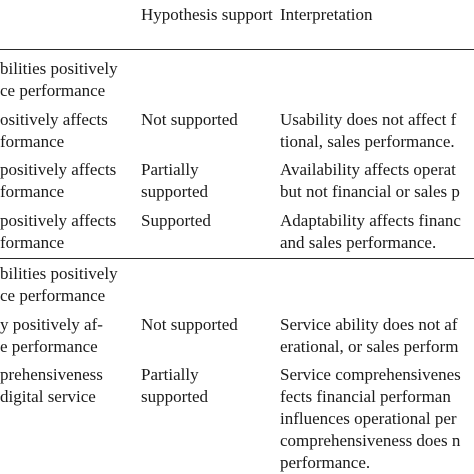 This screenshot has height=474, width=474. I want to click on header-line: support, so click(247, 14).